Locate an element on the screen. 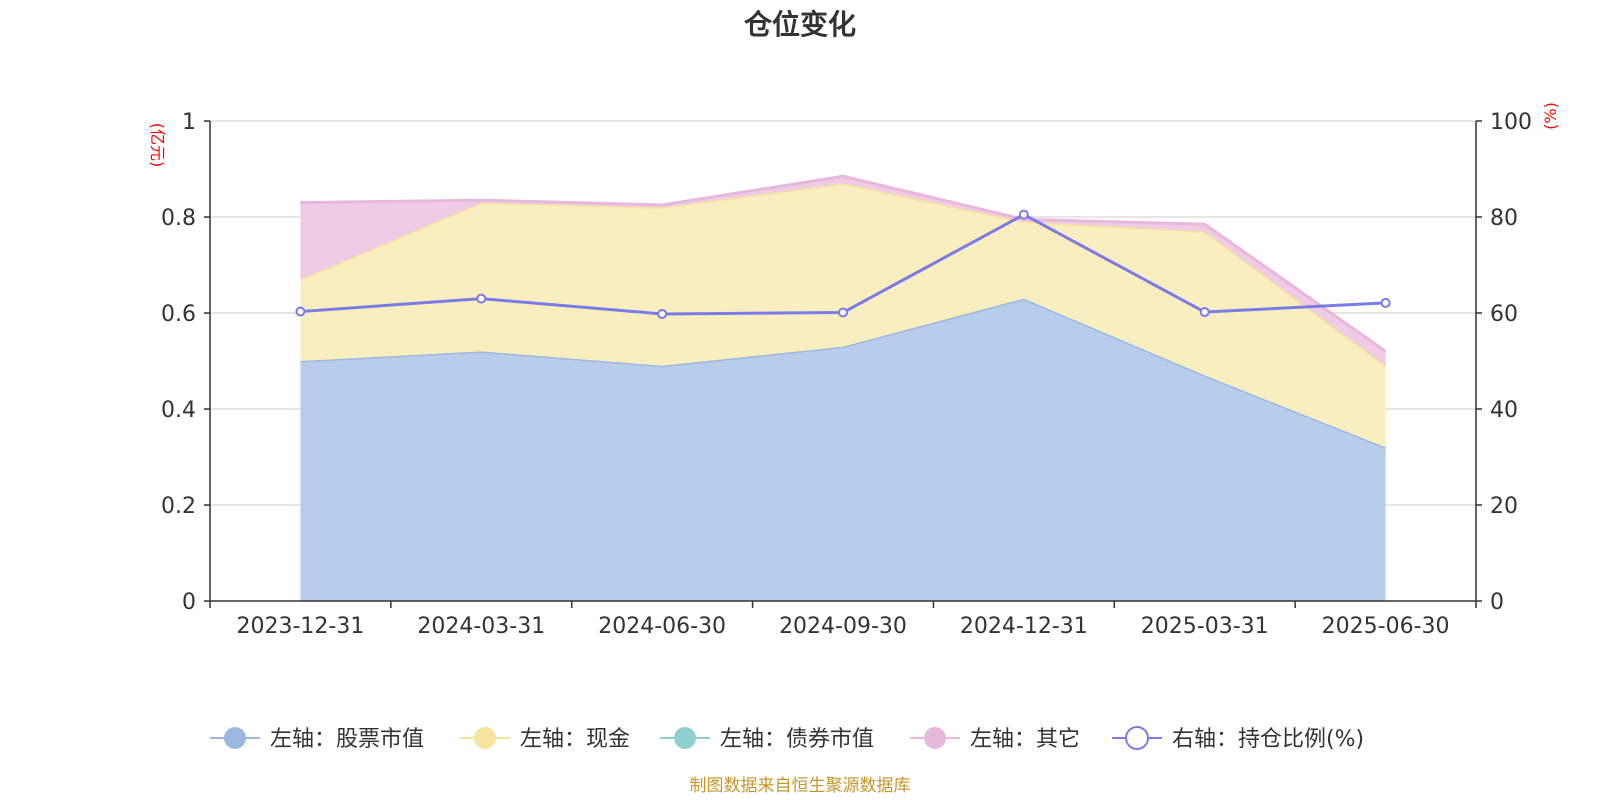 This screenshot has width=1600, height=800. left-axis-tick-label: 0.4 is located at coordinates (178, 410).